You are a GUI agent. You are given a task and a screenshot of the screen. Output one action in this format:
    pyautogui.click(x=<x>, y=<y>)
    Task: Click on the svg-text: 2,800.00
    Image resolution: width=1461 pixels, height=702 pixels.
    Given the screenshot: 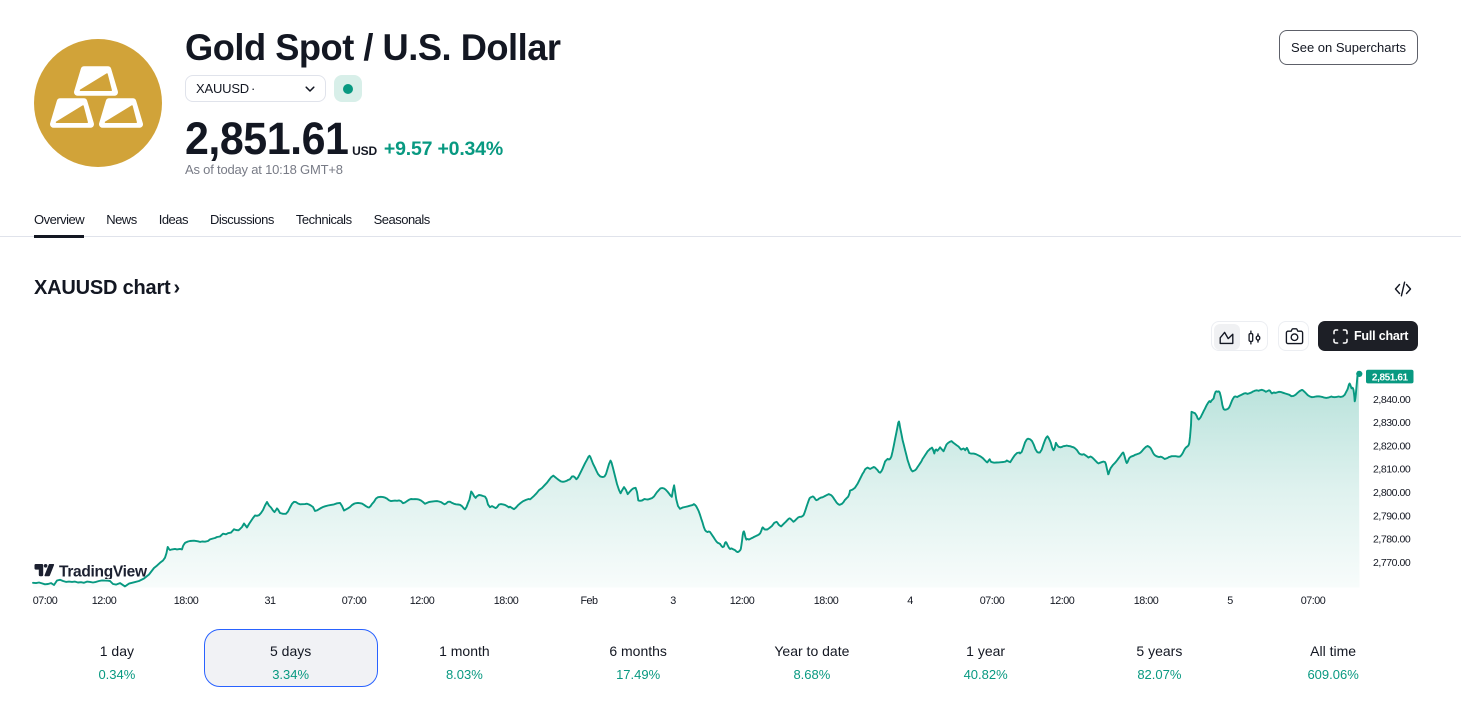 What is the action you would take?
    pyautogui.click(x=1392, y=493)
    